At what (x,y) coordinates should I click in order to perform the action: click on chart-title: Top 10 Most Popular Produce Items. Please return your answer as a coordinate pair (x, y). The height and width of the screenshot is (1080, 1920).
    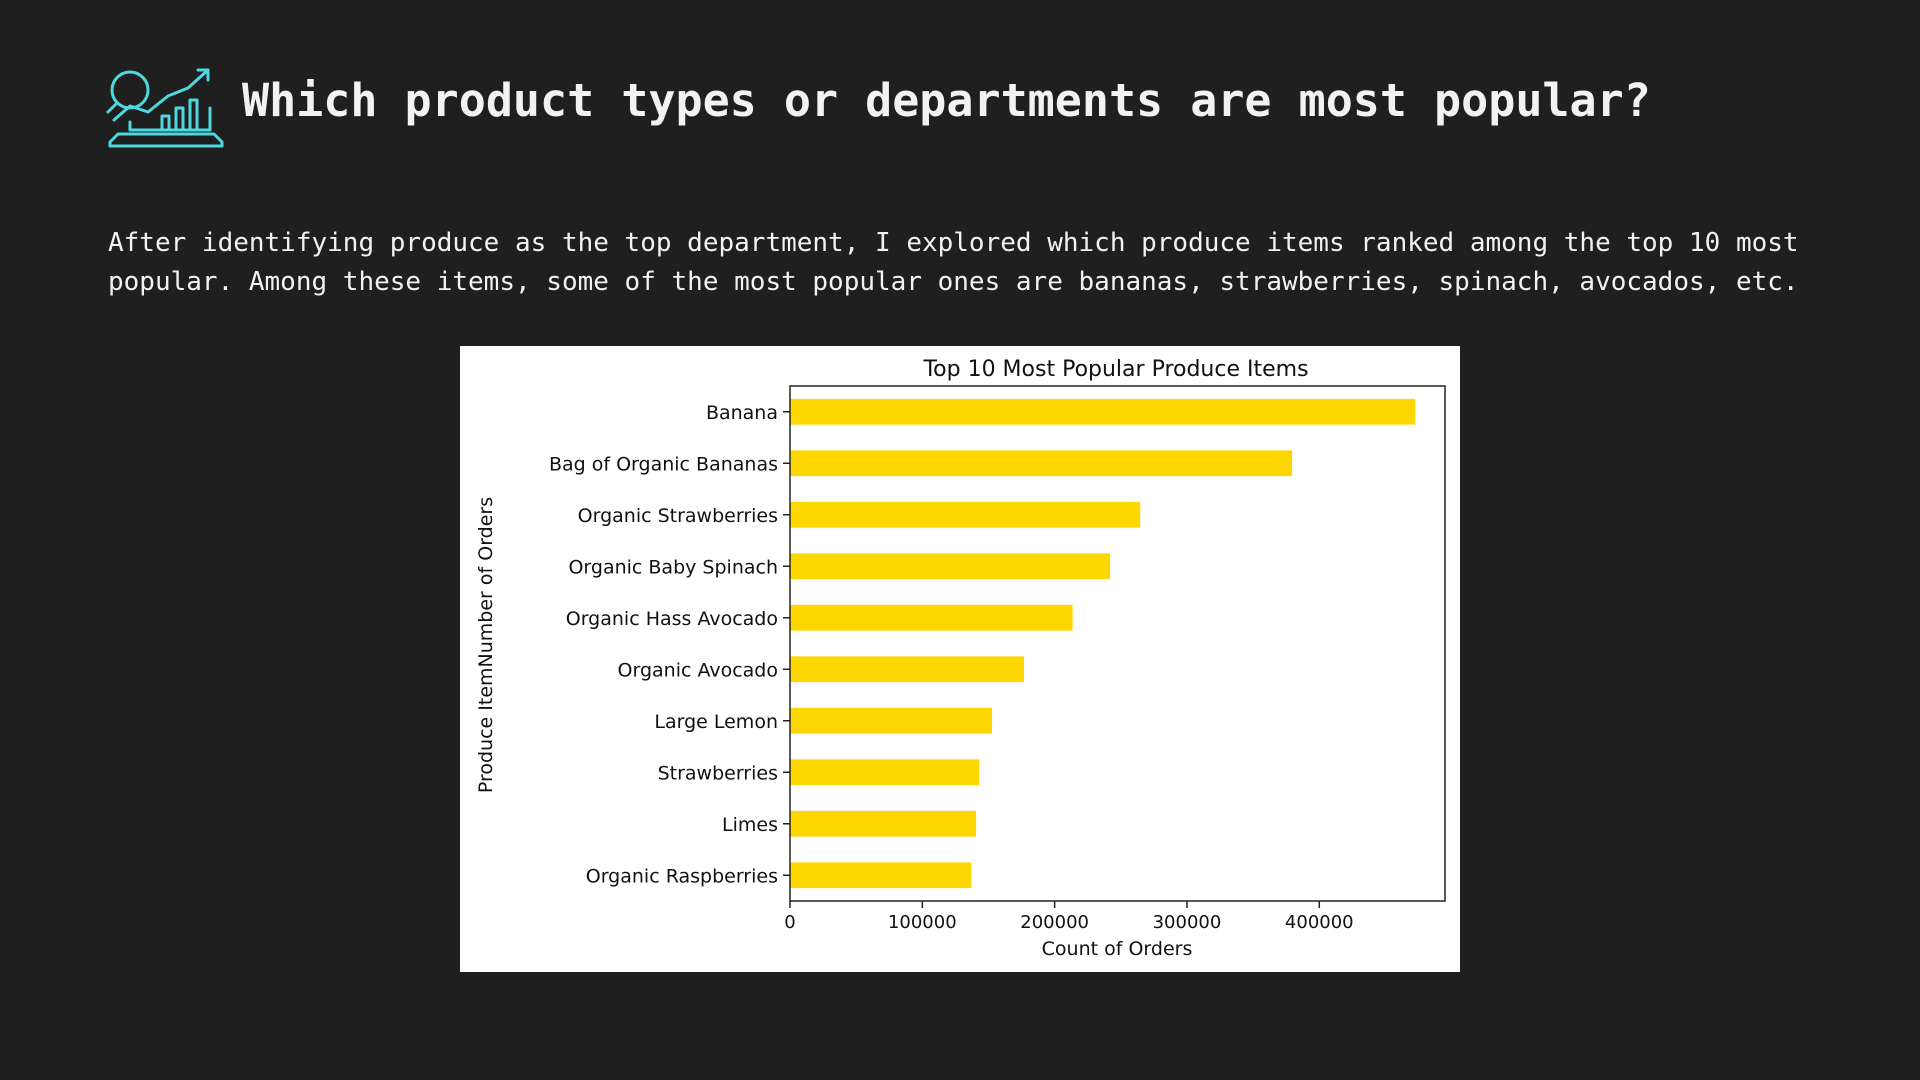
    Looking at the image, I should click on (1115, 369).